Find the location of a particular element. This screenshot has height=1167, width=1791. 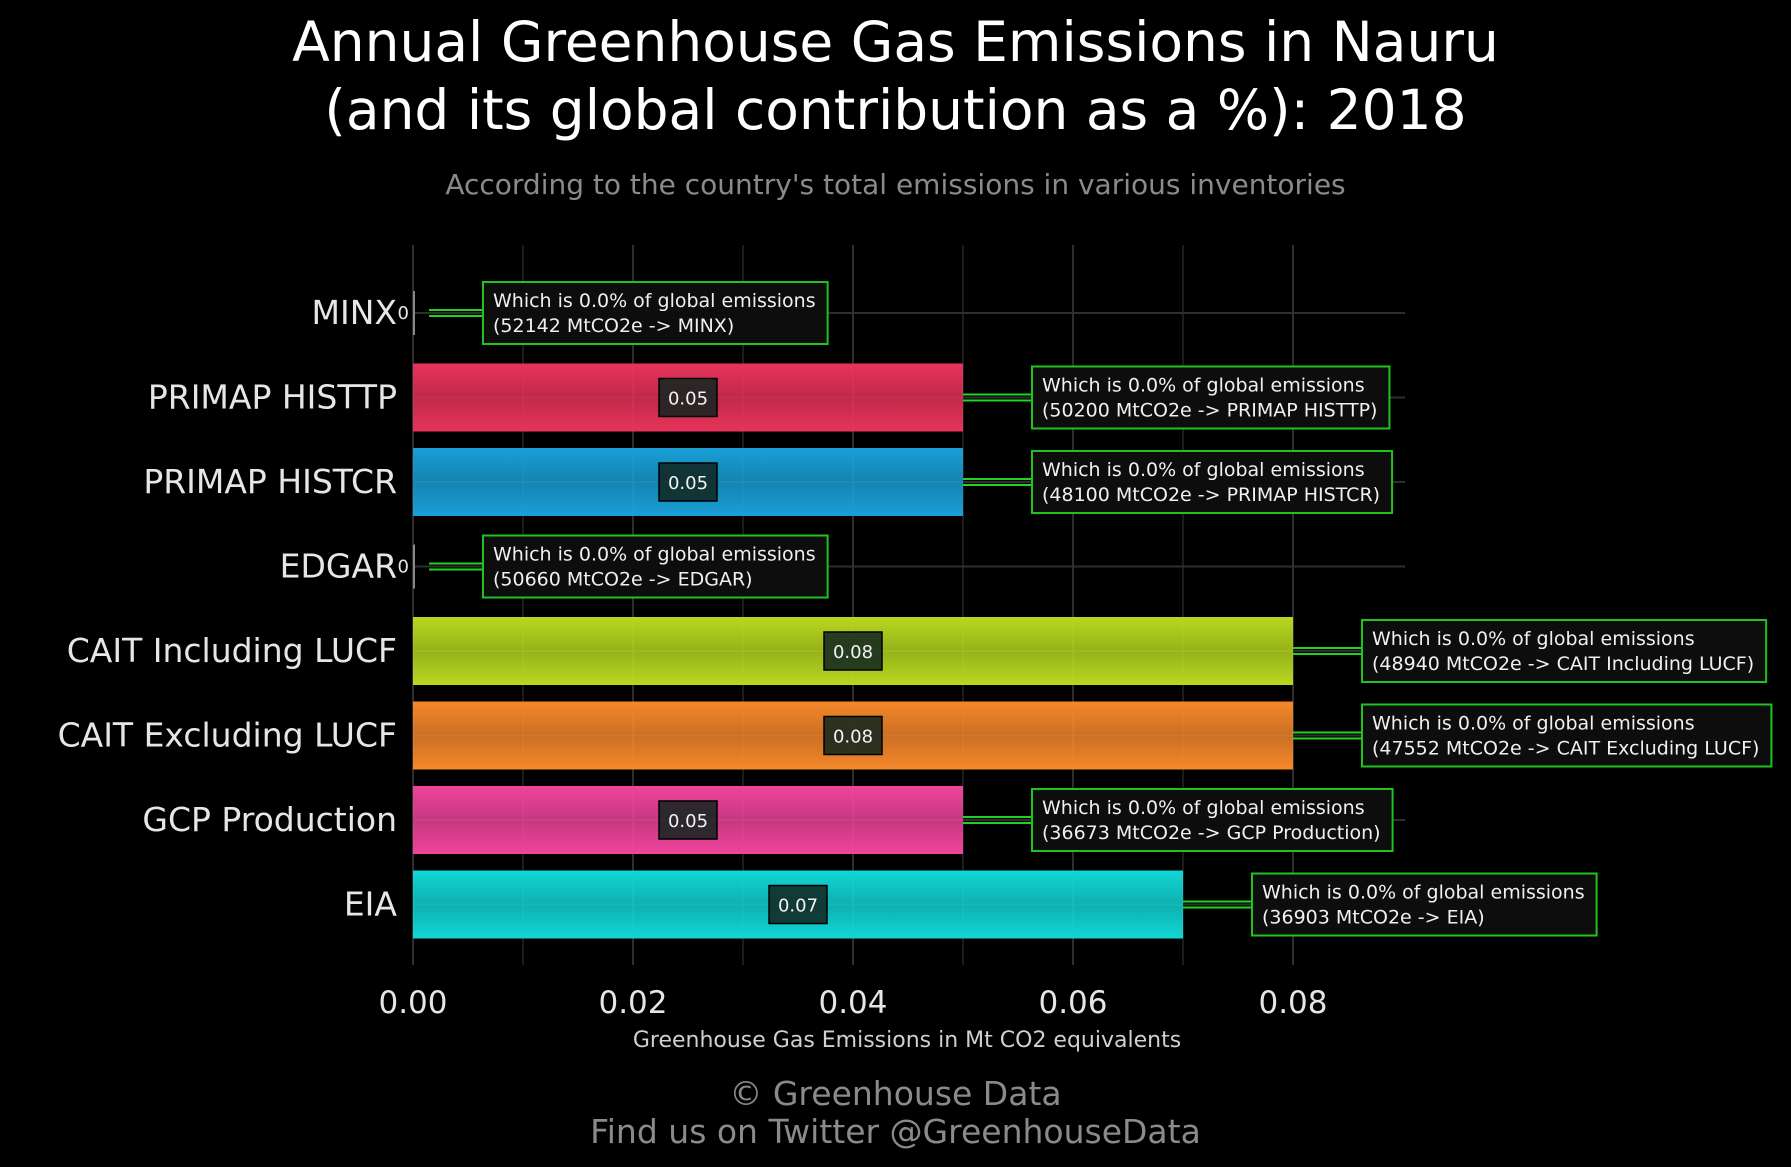

category-label: PRIMAP HISTCR is located at coordinates (270, 481).